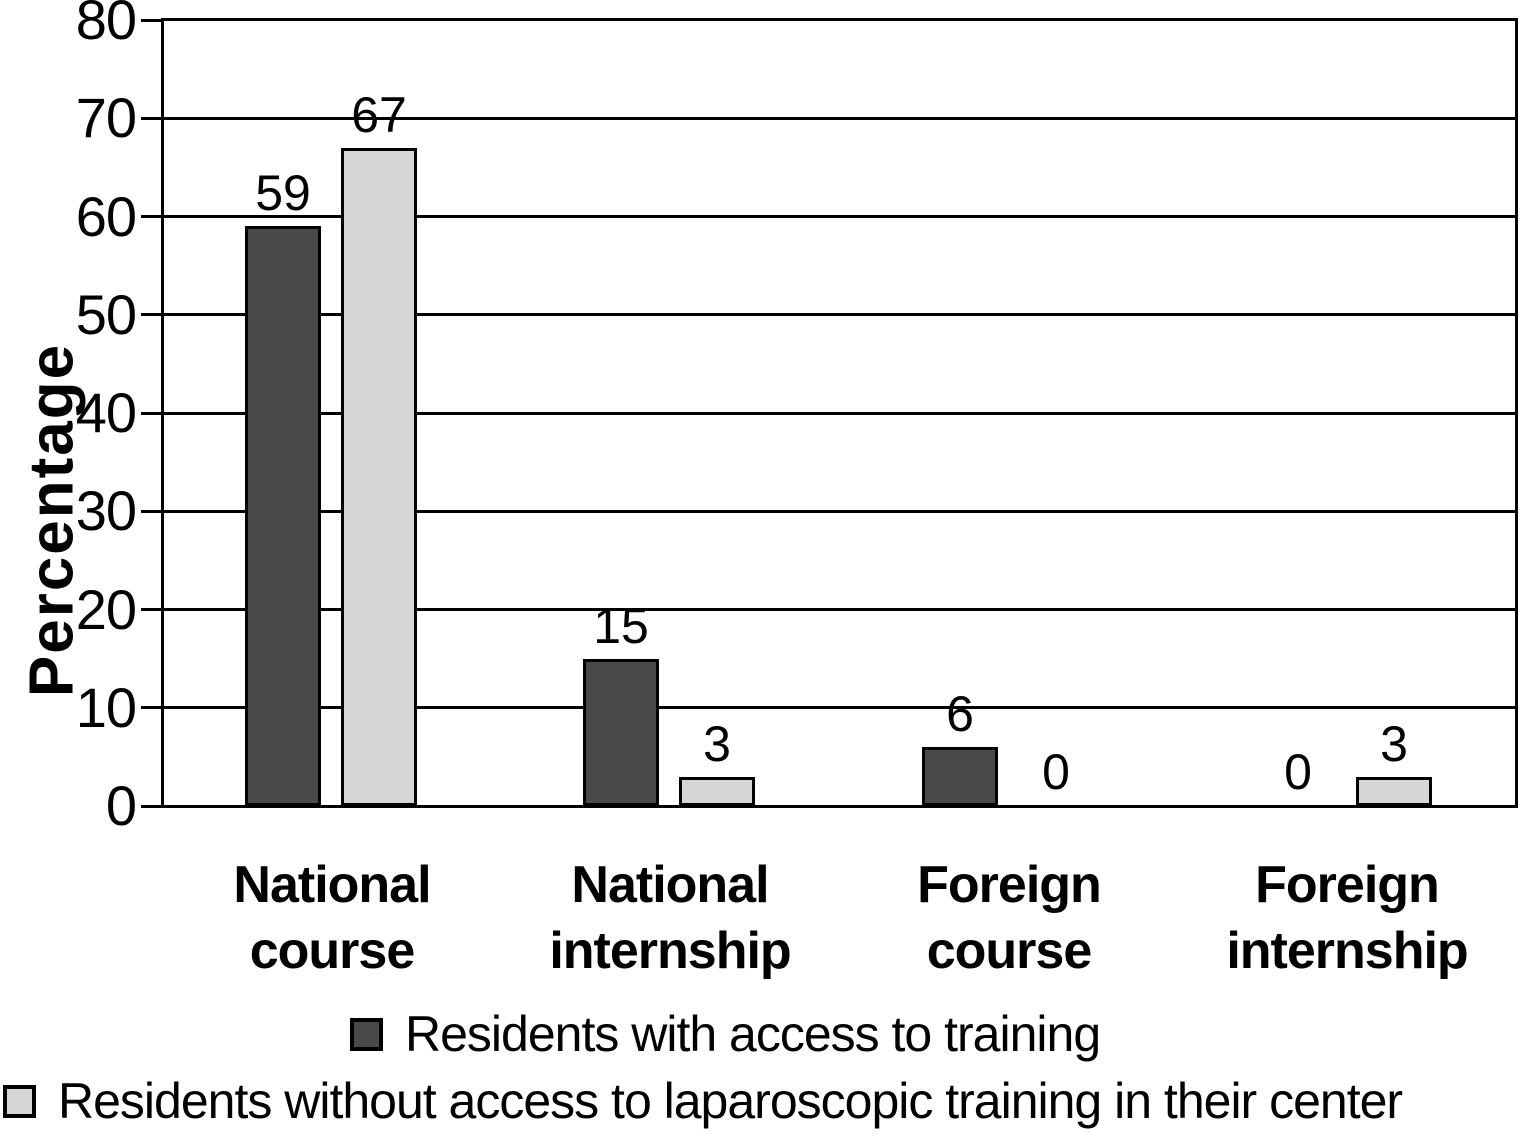  Describe the element at coordinates (1347, 918) in the screenshot. I see `category-label: Foreign internship` at that location.